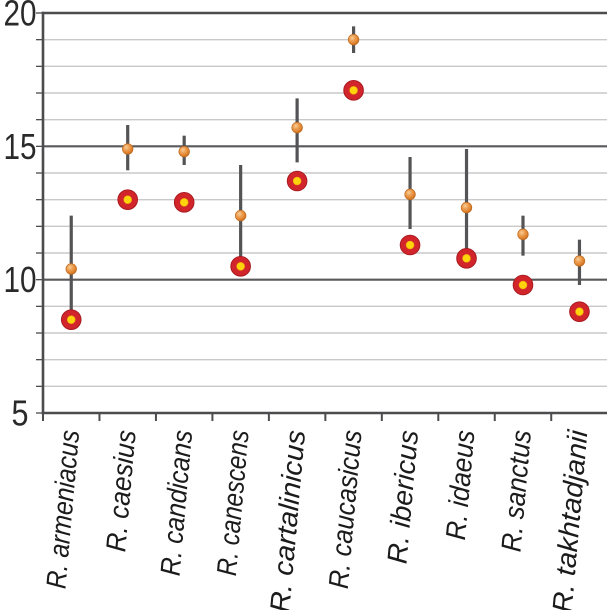  Describe the element at coordinates (177, 503) in the screenshot. I see `x-category-label: R. candicans` at that location.